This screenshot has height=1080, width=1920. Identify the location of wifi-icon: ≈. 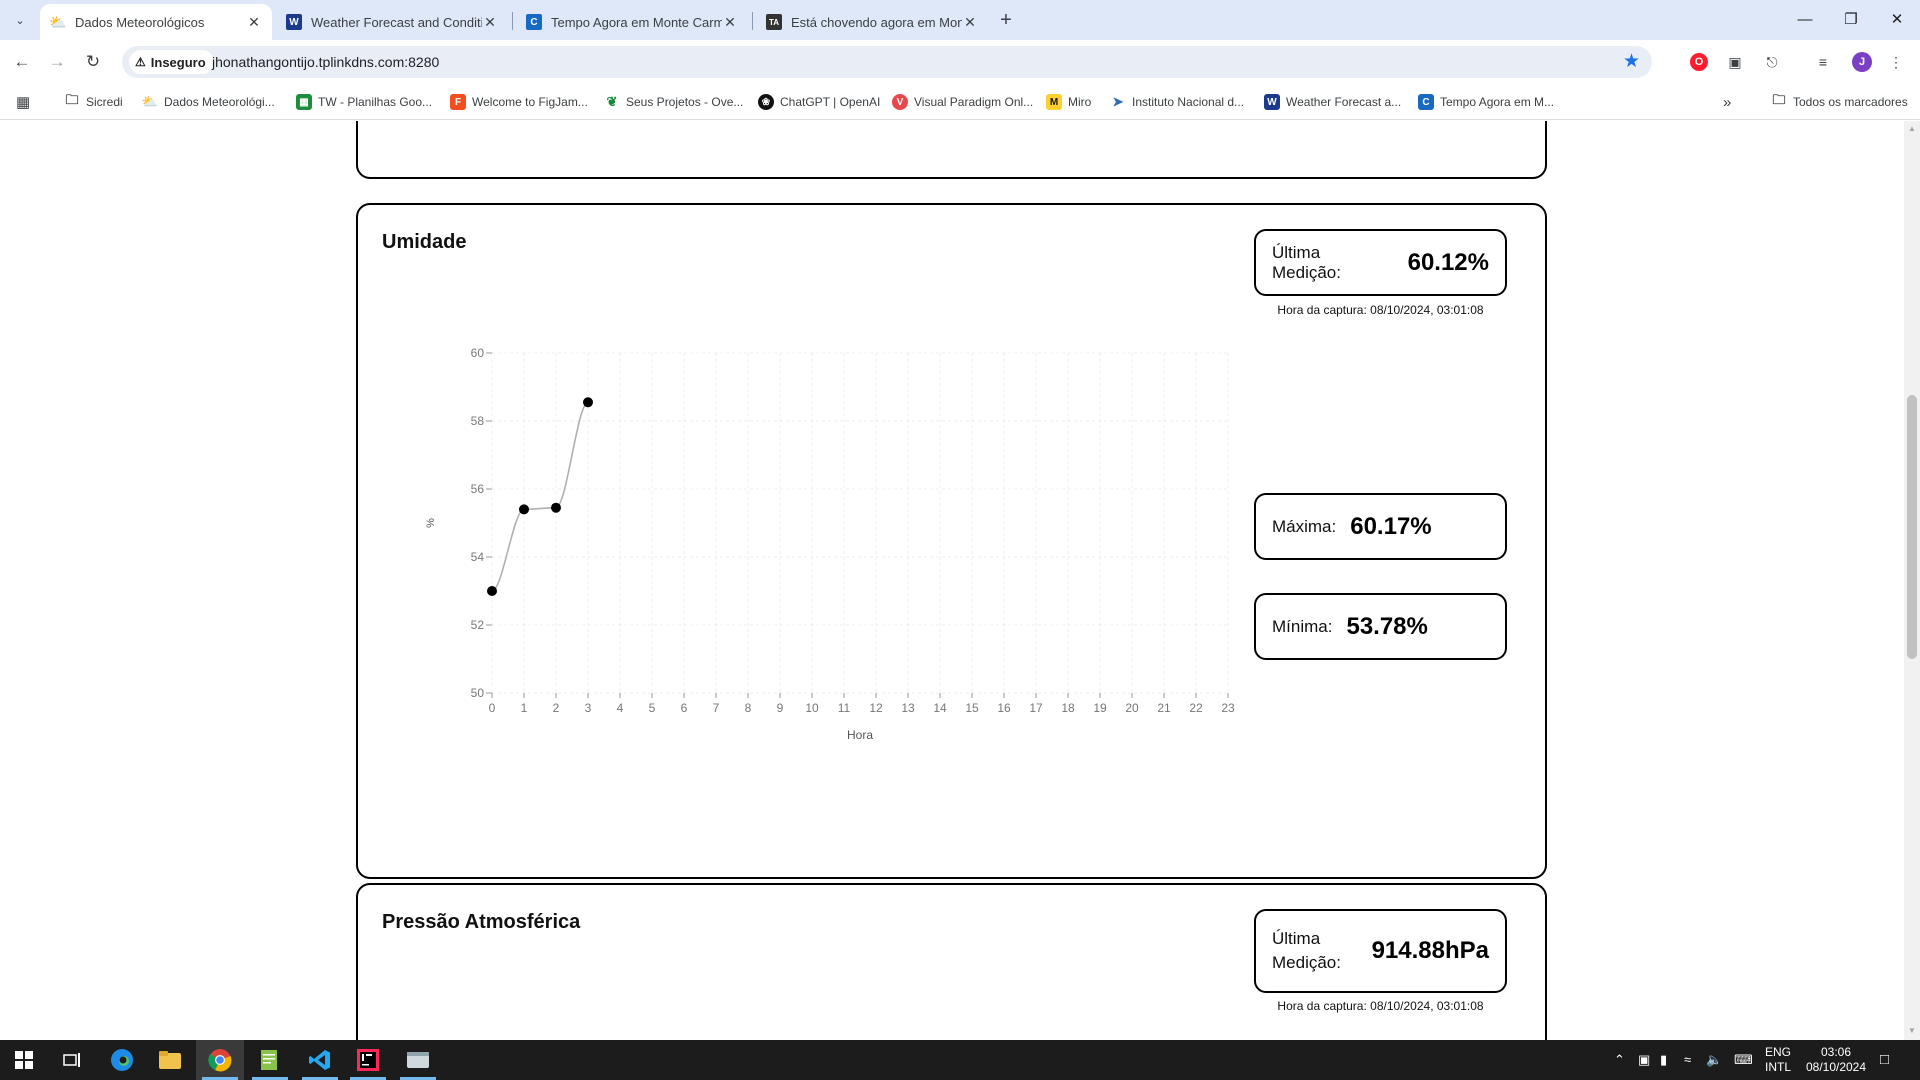
(1688, 1059).